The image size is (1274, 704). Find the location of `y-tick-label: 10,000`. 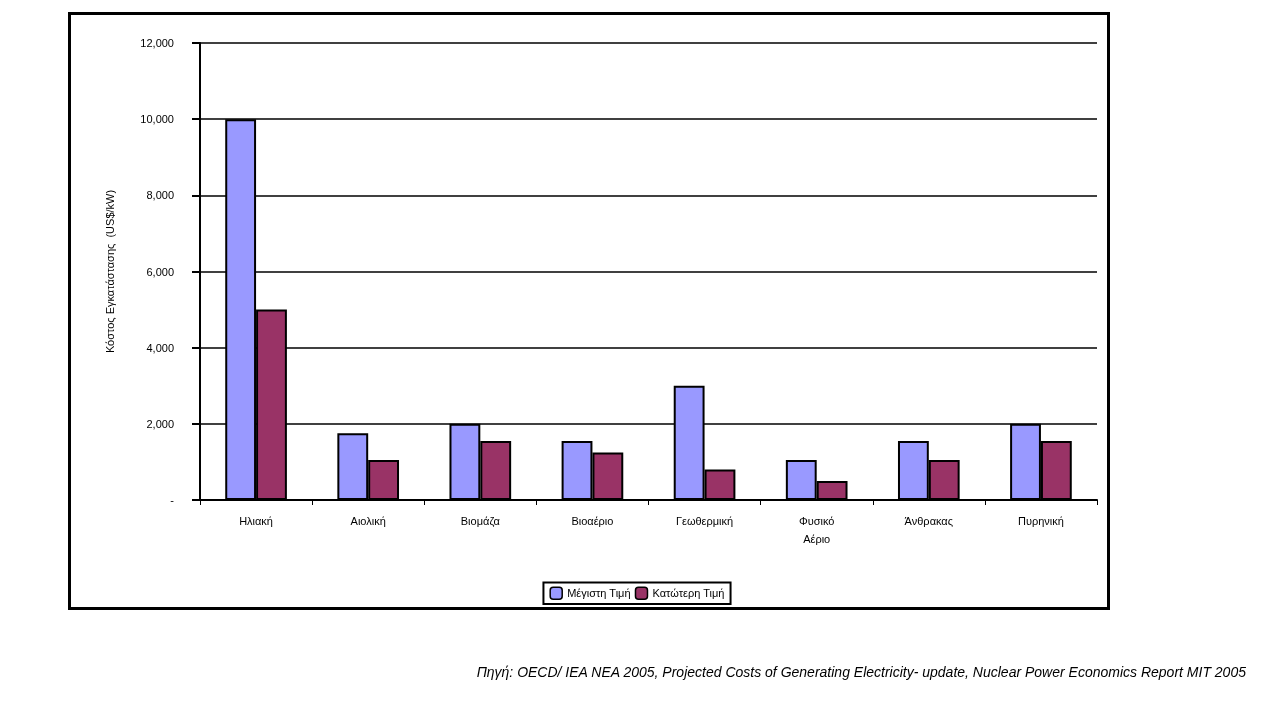

y-tick-label: 10,000 is located at coordinates (157, 119).